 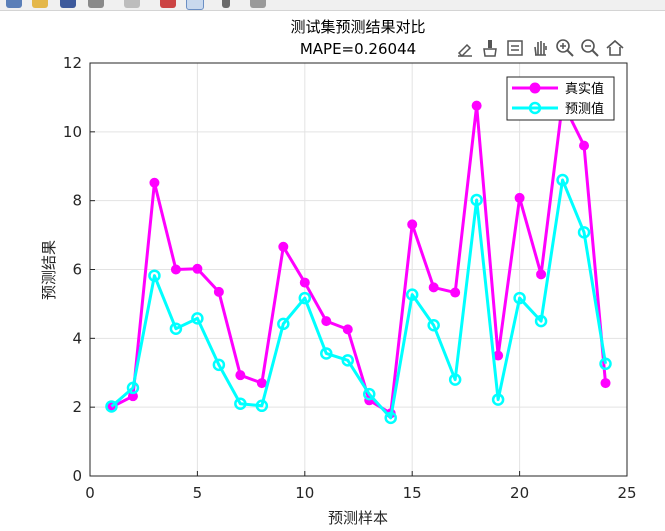 What do you see at coordinates (332, 5) in the screenshot?
I see `figure-toolstrip` at bounding box center [332, 5].